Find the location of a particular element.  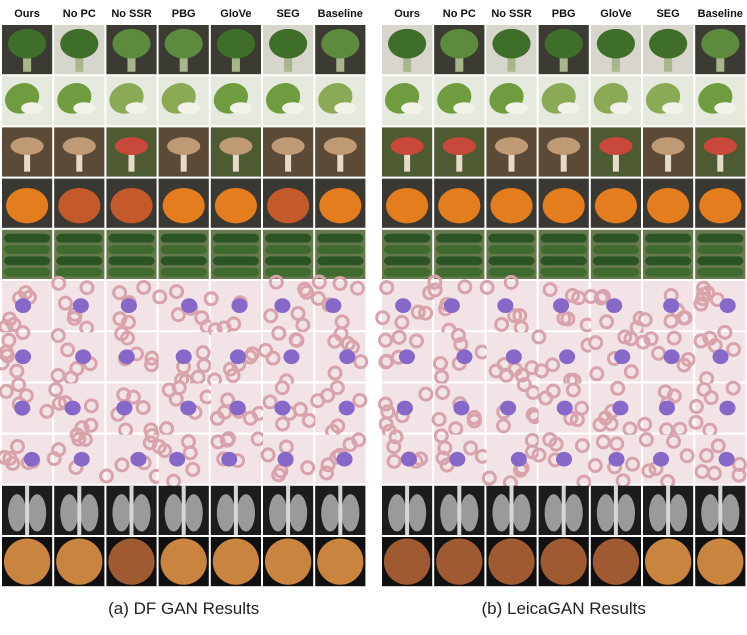

stalk is located at coordinates (293, 108).